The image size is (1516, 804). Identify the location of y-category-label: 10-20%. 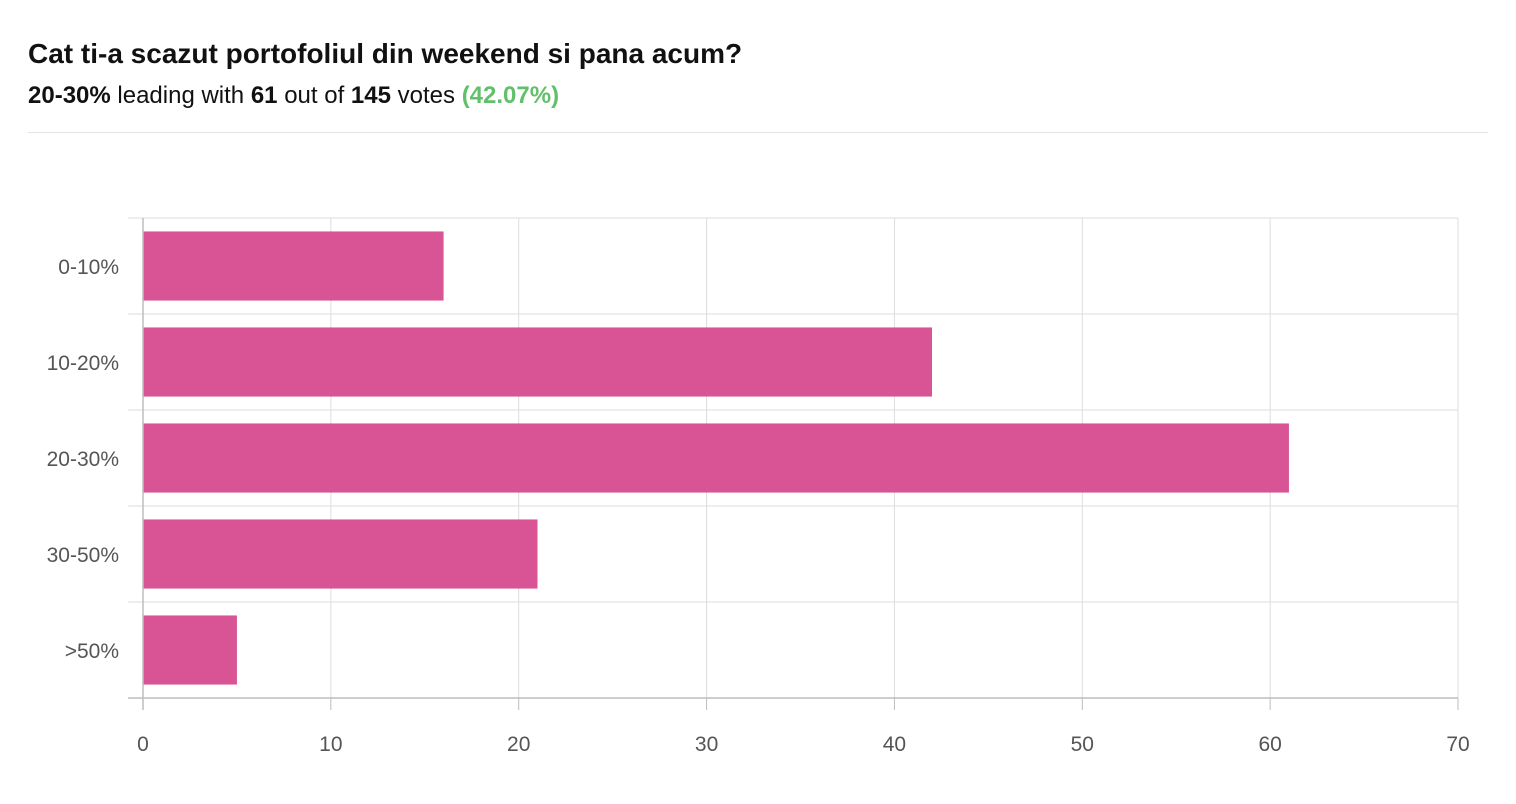
(83, 363).